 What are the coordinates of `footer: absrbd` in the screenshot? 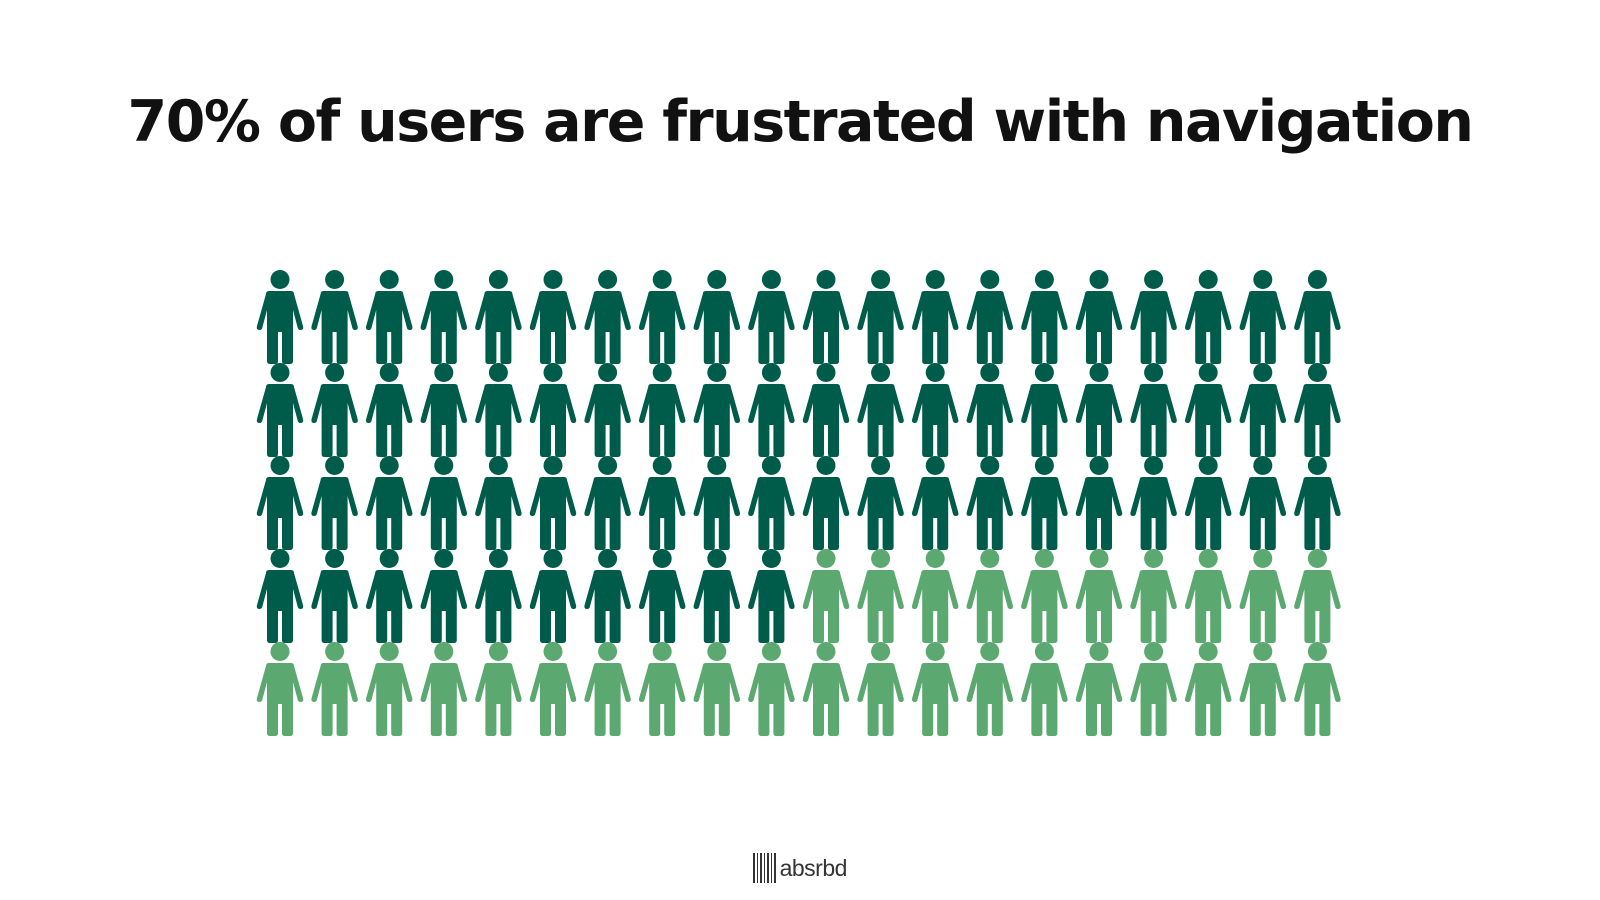 It's located at (800, 868).